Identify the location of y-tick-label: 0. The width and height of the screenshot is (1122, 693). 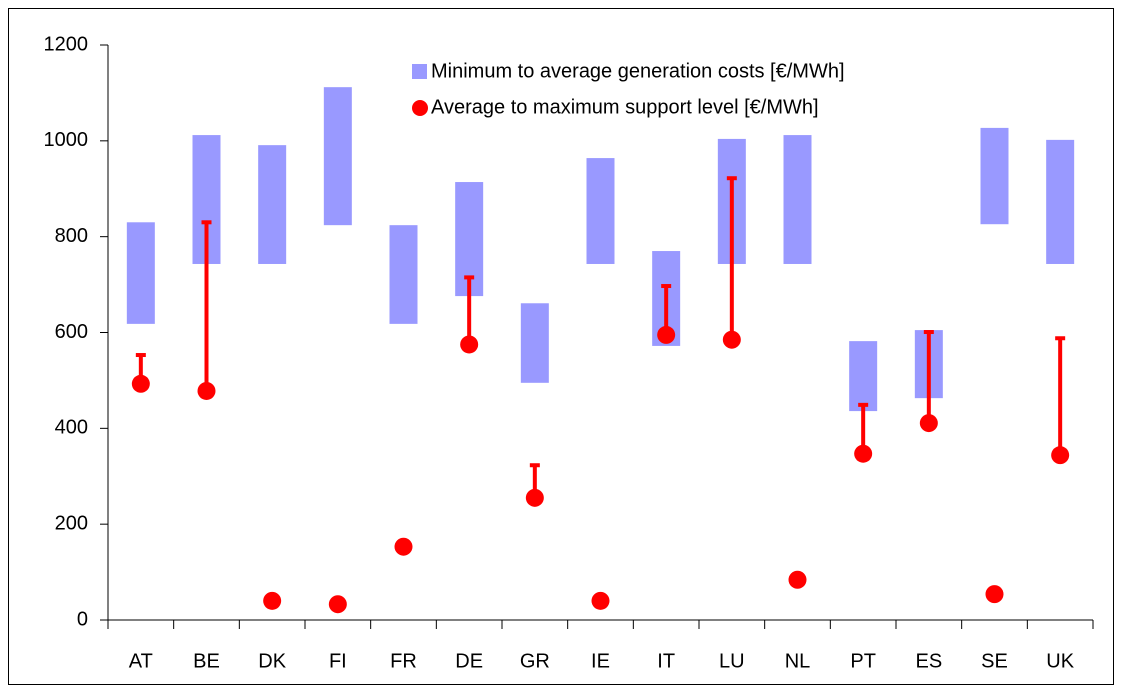
(82, 619).